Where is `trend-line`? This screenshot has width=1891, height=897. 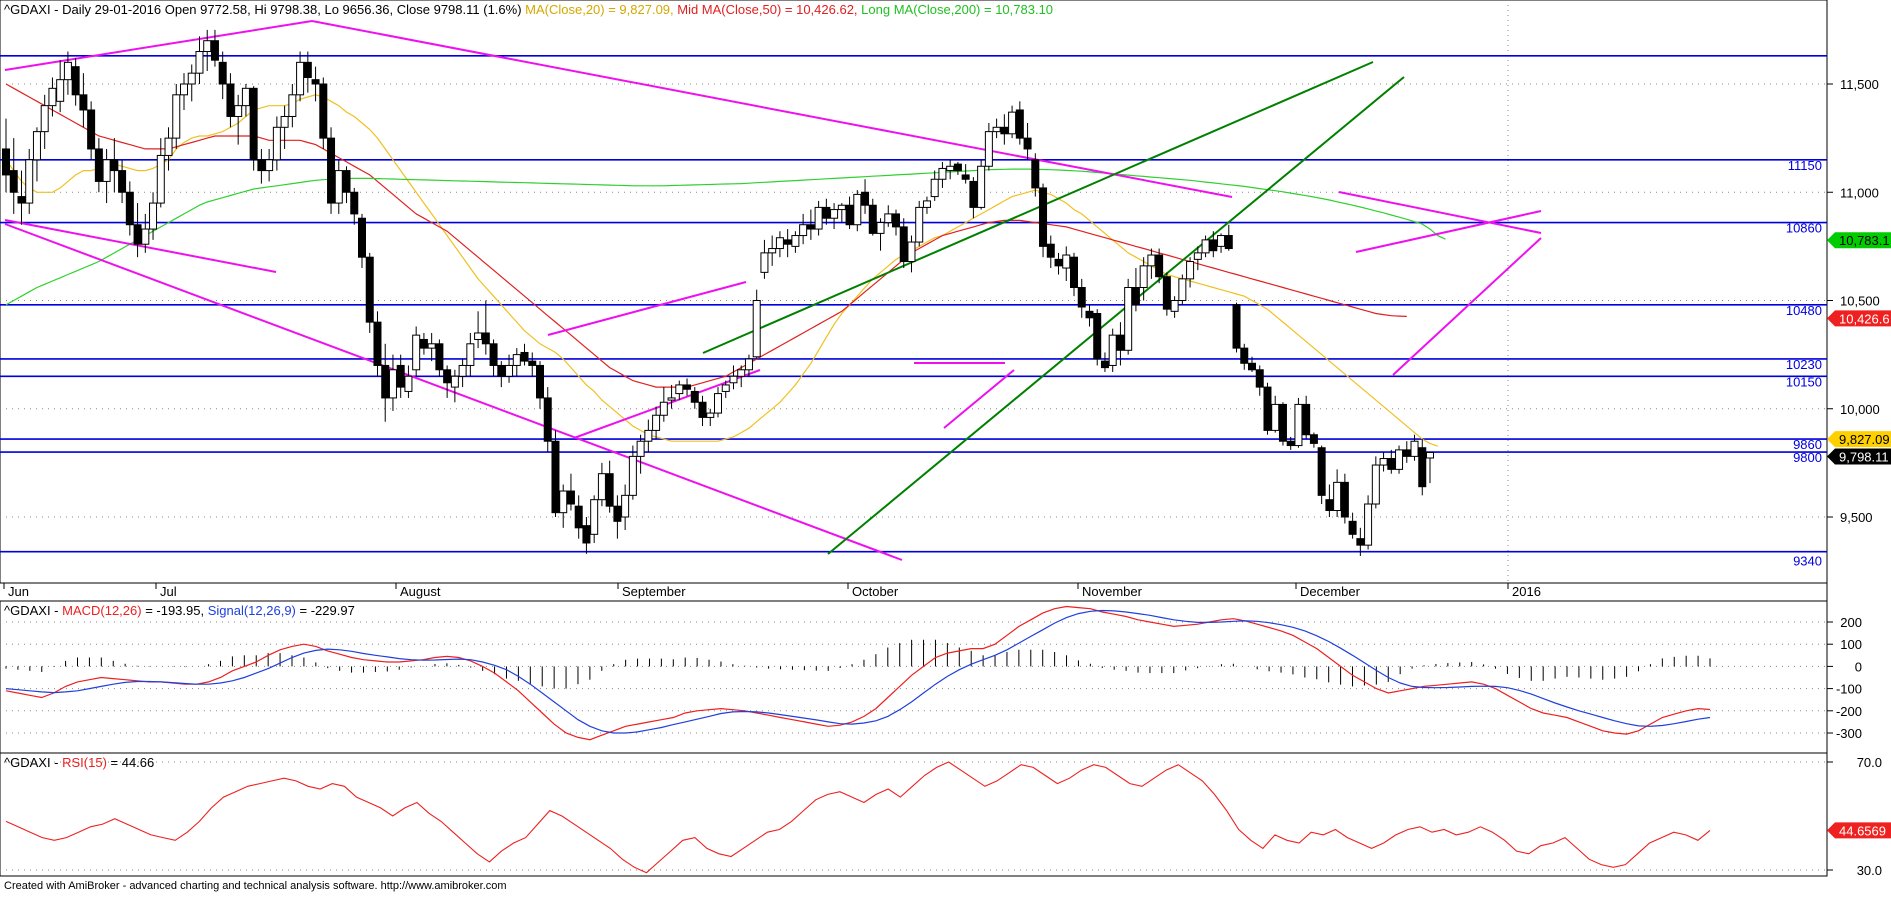 trend-line is located at coordinates (1038, 207).